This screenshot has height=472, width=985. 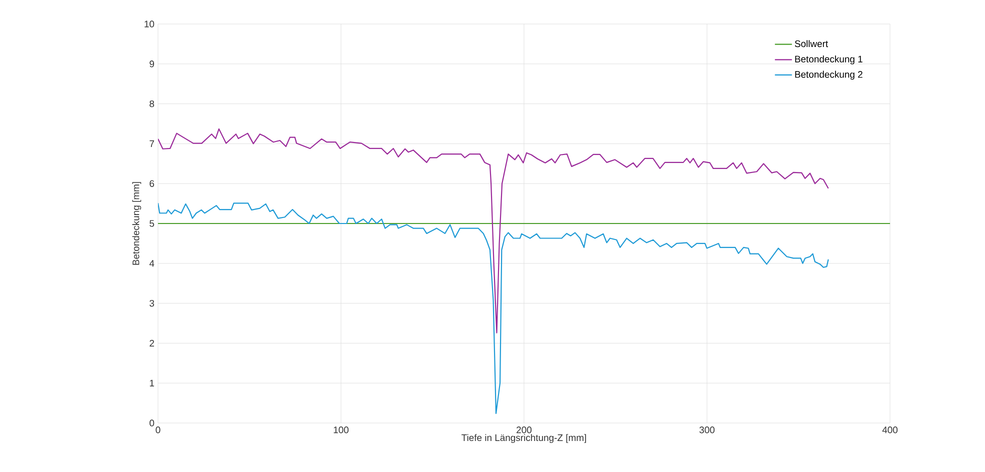 What do you see at coordinates (152, 104) in the screenshot?
I see `y-tick-label: 8` at bounding box center [152, 104].